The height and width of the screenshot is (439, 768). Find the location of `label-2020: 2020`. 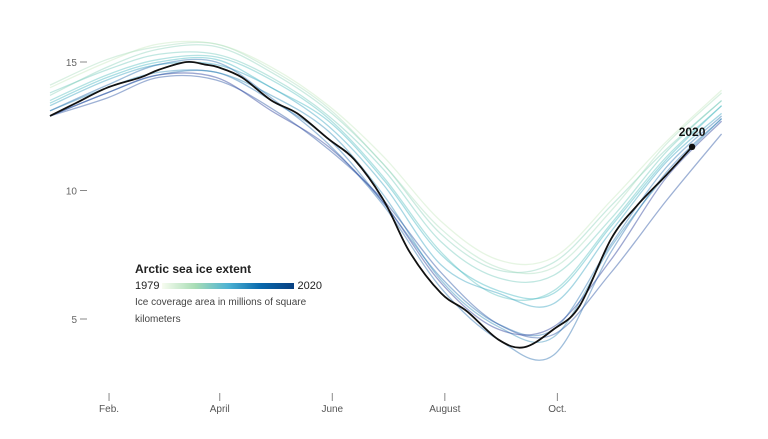

label-2020: 2020 is located at coordinates (692, 132).